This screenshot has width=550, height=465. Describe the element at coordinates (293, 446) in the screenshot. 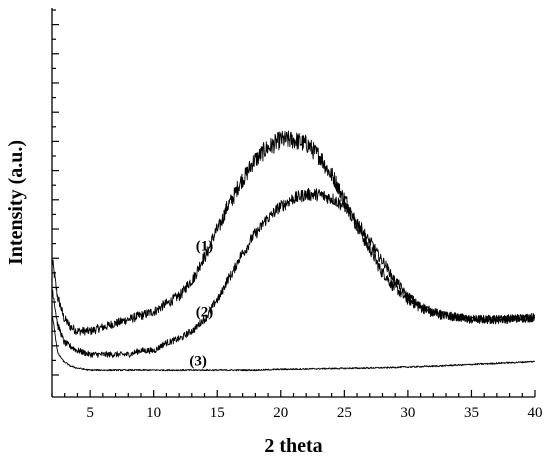

I see `x-axis-title: 2 theta` at that location.